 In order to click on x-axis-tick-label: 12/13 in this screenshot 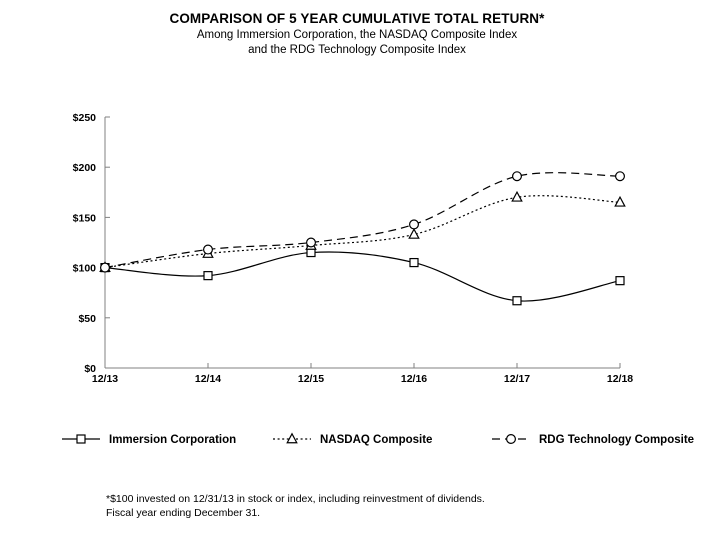, I will do `click(105, 379)`.